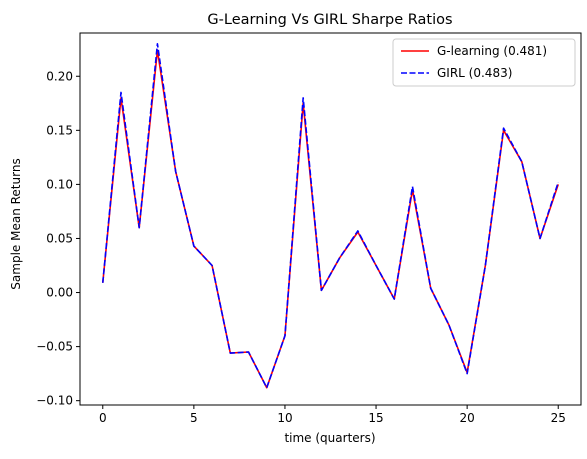 This screenshot has width=587, height=459. What do you see at coordinates (54, 347) in the screenshot?
I see `y-tick-label: −0.05` at bounding box center [54, 347].